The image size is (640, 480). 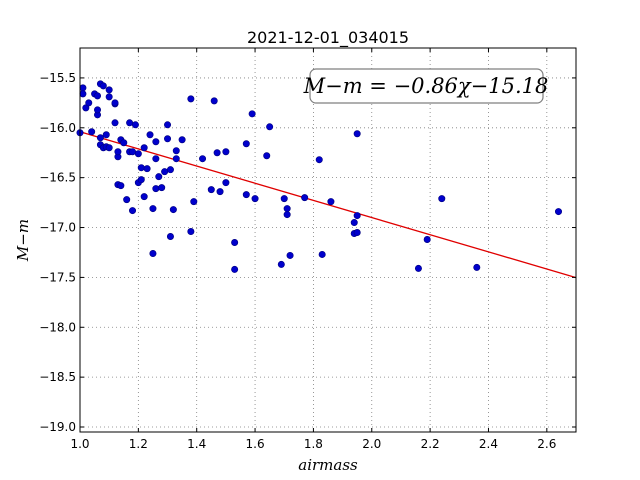 I want to click on x-axis-label: airmass, so click(x=328, y=465).